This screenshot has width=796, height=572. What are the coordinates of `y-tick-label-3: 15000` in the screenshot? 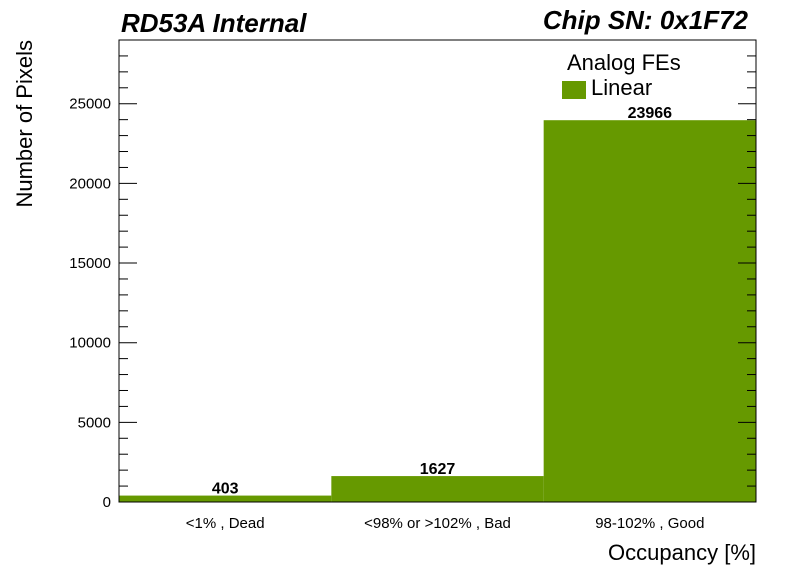 It's located at (90, 263).